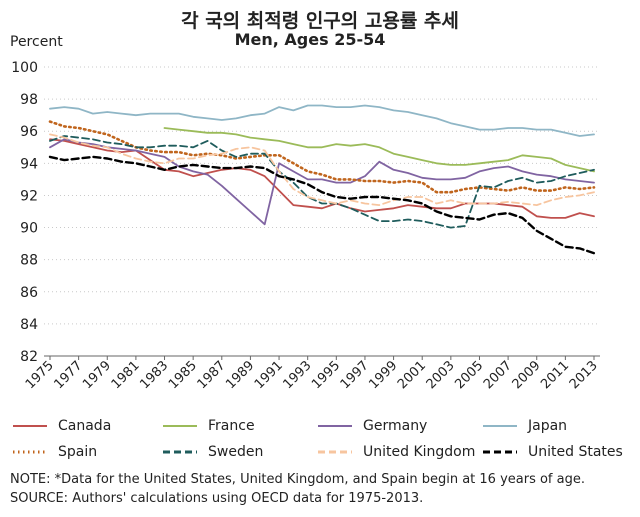  I want to click on legend-item-united-kingdom: United Kingdom, so click(396, 452).